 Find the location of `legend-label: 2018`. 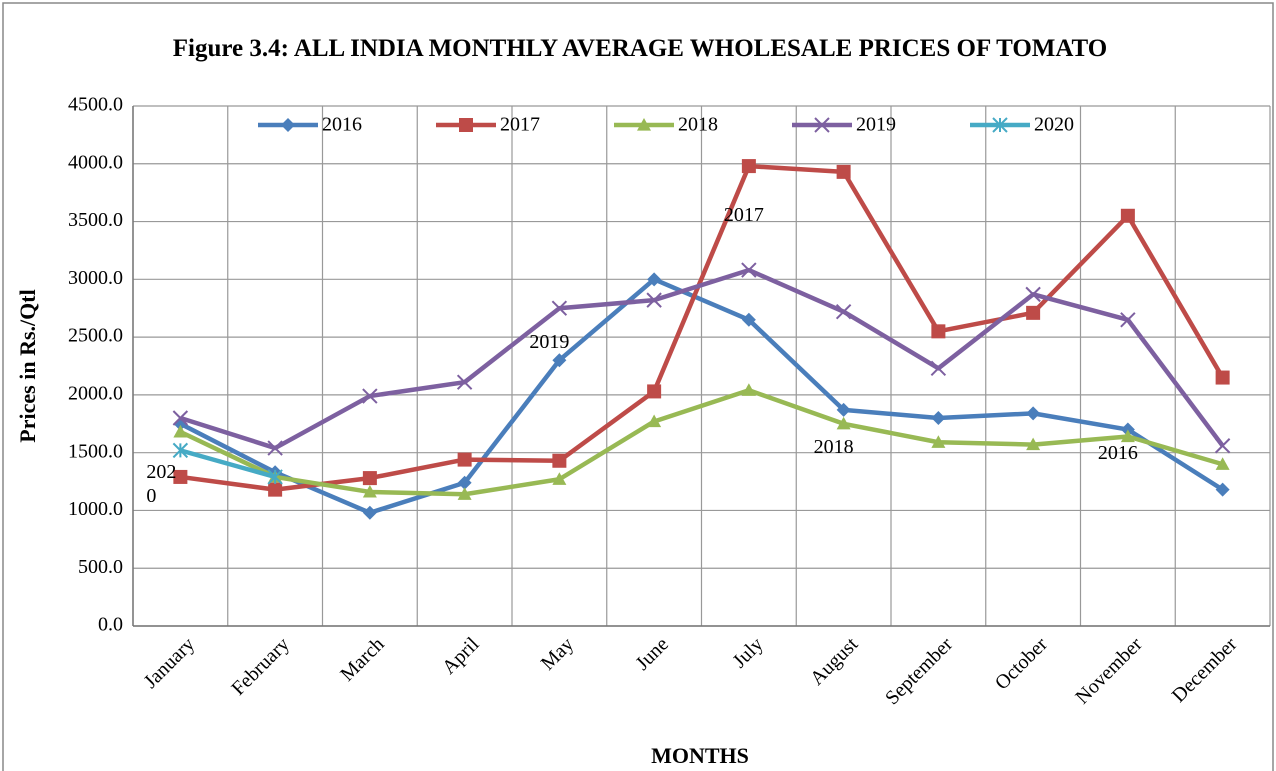

legend-label: 2018 is located at coordinates (698, 125).